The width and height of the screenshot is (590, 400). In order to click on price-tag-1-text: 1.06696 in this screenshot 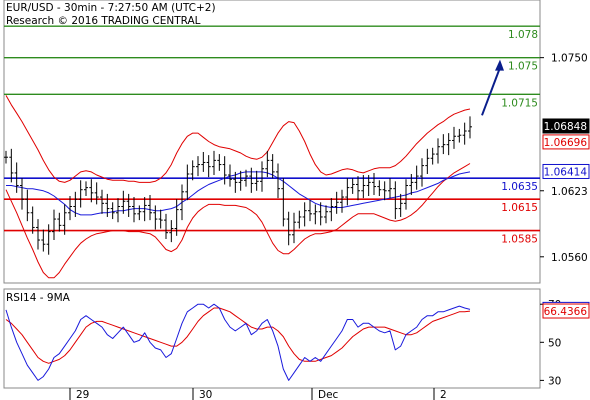, I will do `click(566, 143)`.